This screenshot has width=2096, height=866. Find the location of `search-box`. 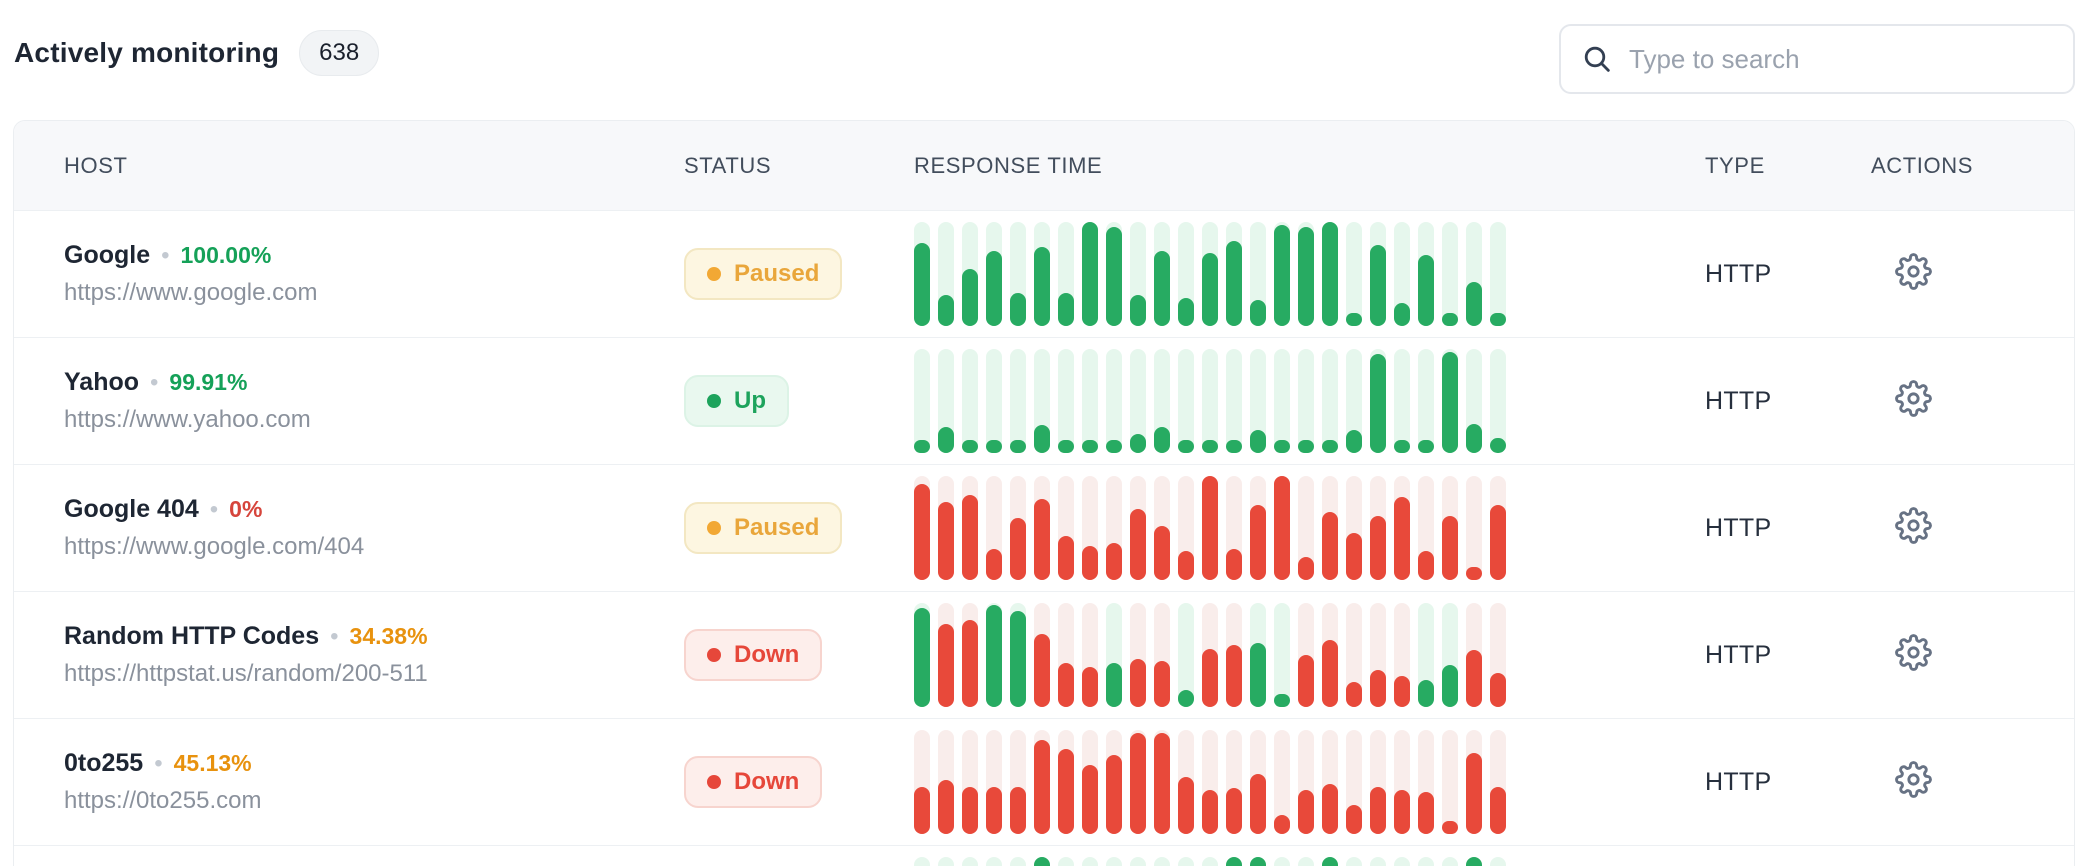

search-box is located at coordinates (1817, 59).